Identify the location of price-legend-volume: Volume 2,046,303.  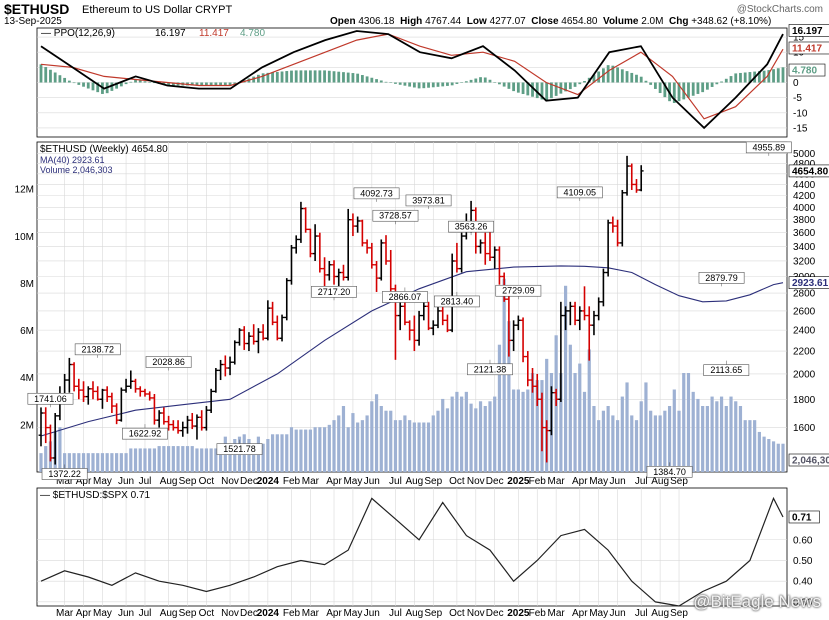
(76, 170).